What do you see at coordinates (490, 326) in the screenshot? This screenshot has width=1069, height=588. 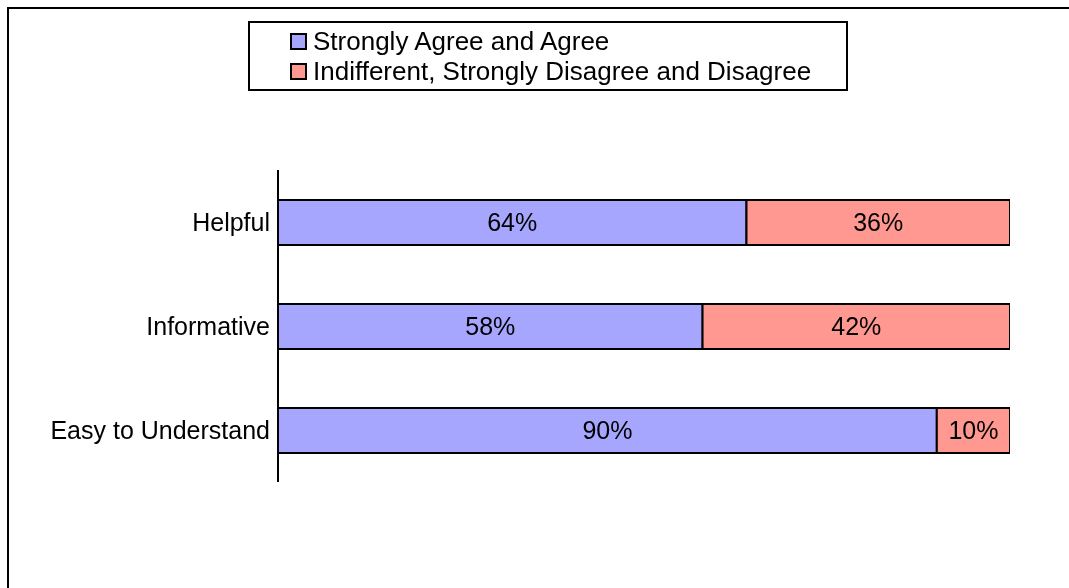 I see `data-label: 58%` at bounding box center [490, 326].